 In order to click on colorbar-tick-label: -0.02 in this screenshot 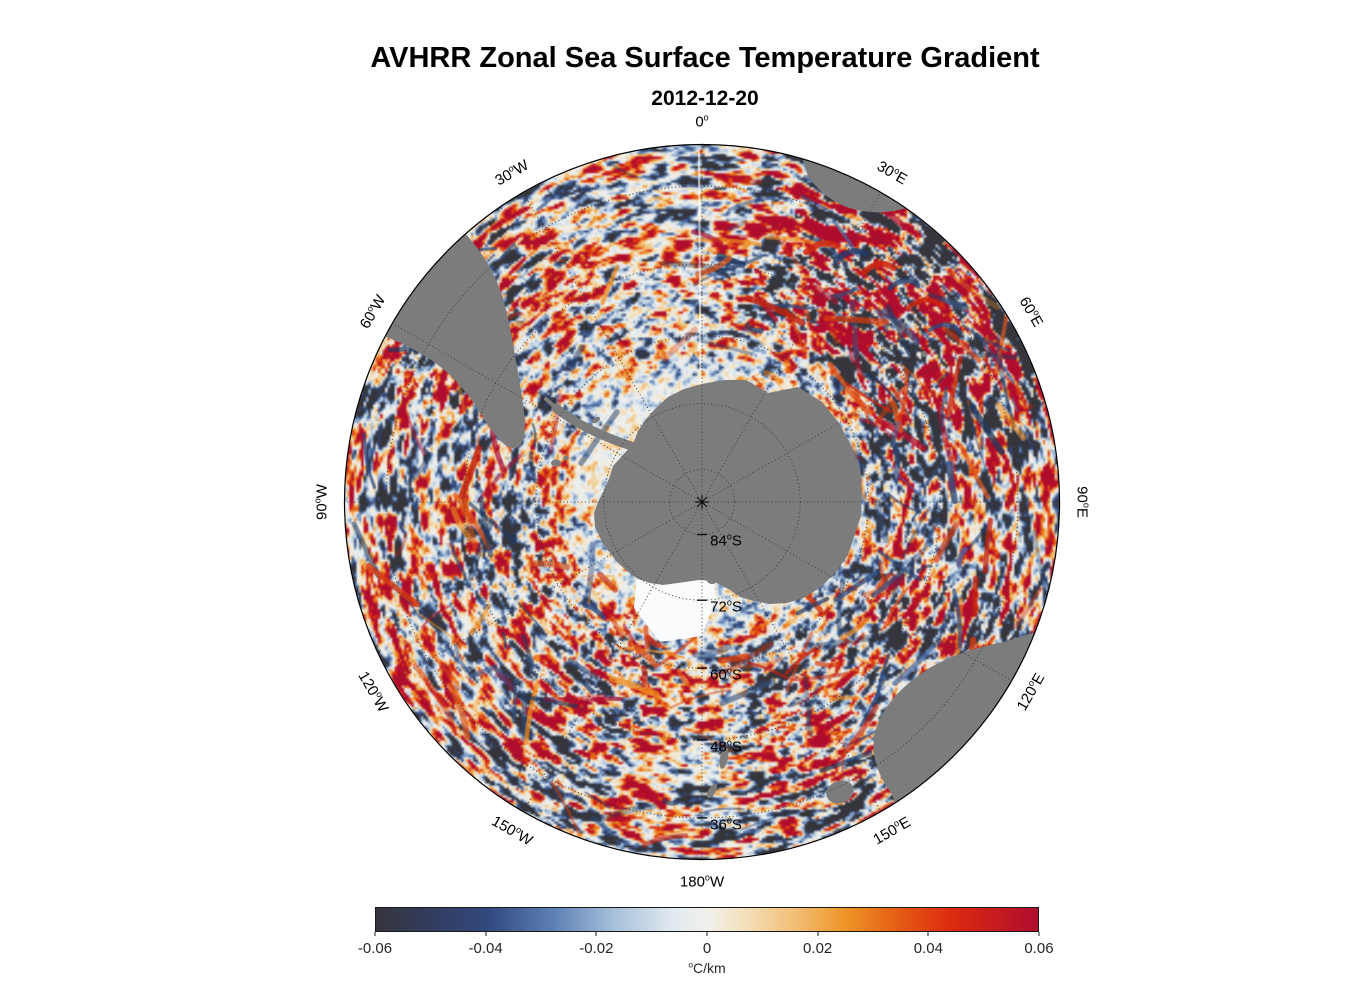, I will do `click(596, 948)`.